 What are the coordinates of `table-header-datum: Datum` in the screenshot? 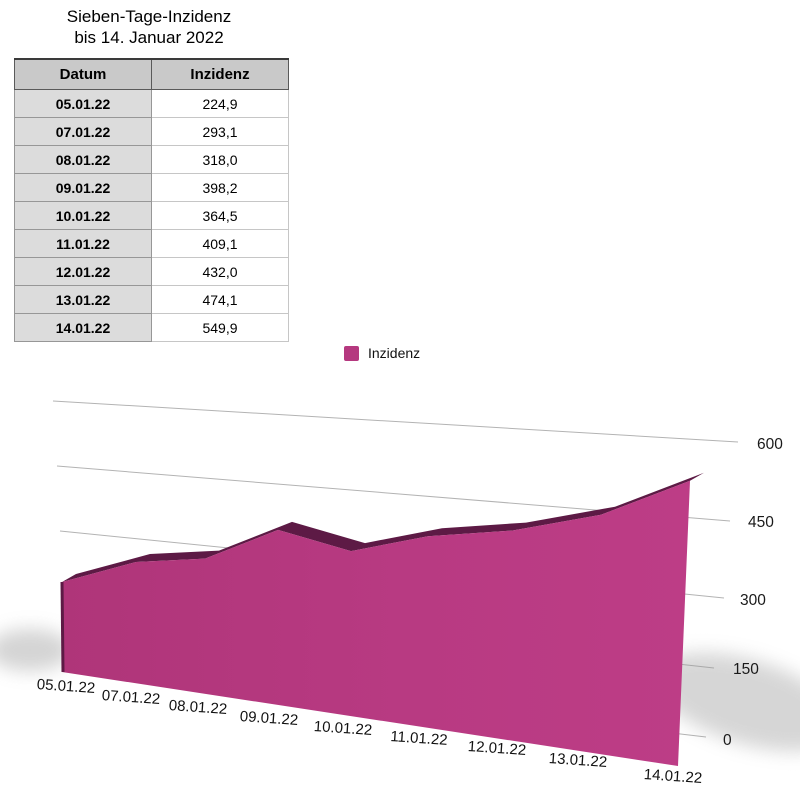 It's located at (83, 74).